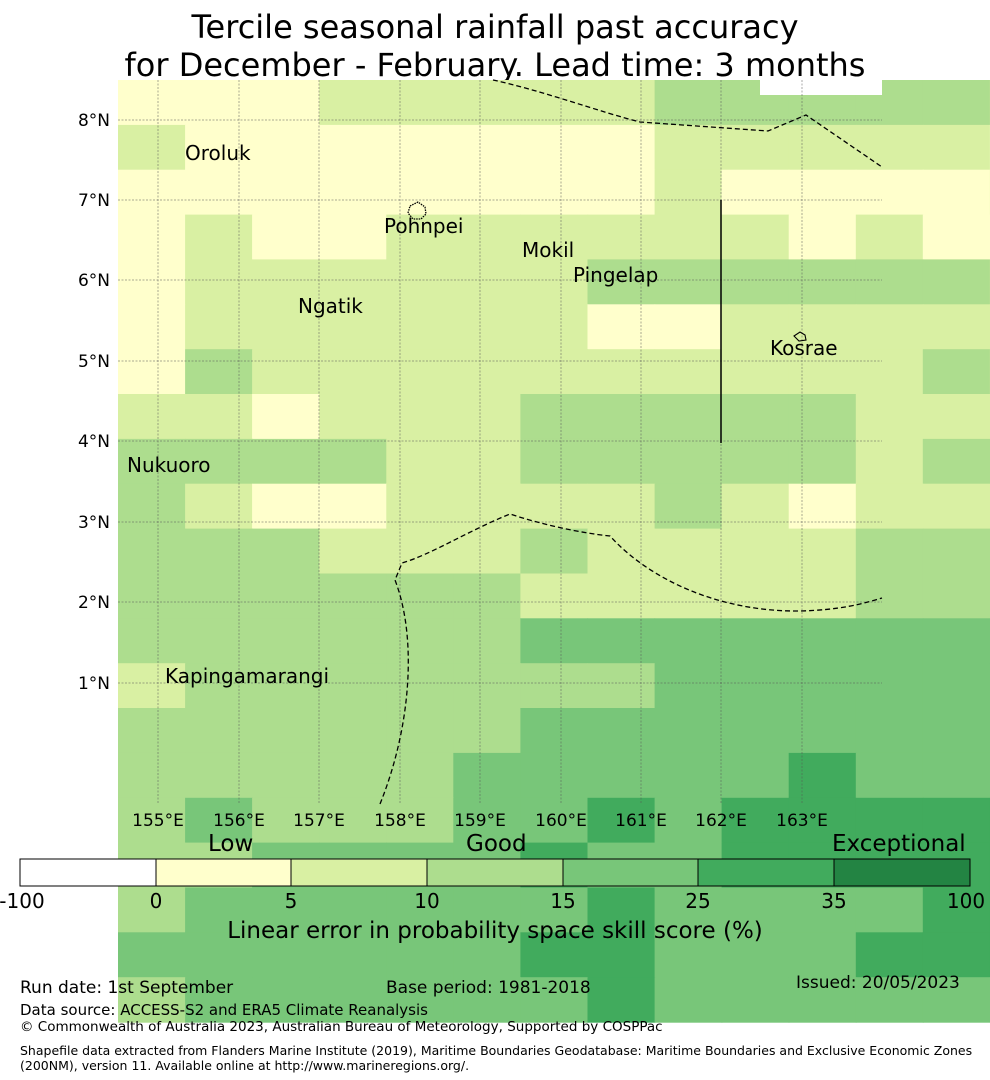  What do you see at coordinates (721, 821) in the screenshot?
I see `lon-label-162e: 162°E` at bounding box center [721, 821].